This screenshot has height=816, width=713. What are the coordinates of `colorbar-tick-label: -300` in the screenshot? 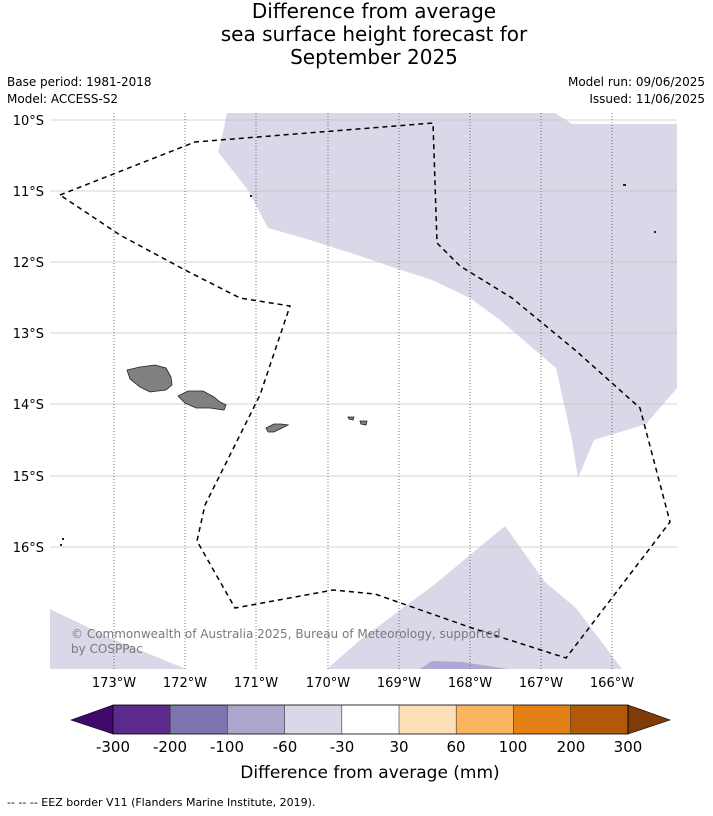 It's located at (113, 747).